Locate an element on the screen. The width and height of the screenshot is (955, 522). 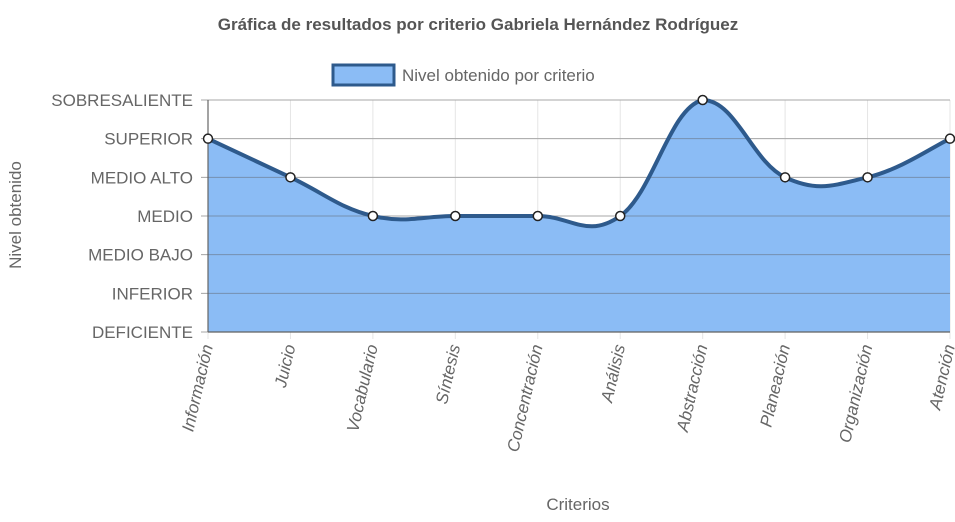
y-tick-label: INFERIOR is located at coordinates (152, 293).